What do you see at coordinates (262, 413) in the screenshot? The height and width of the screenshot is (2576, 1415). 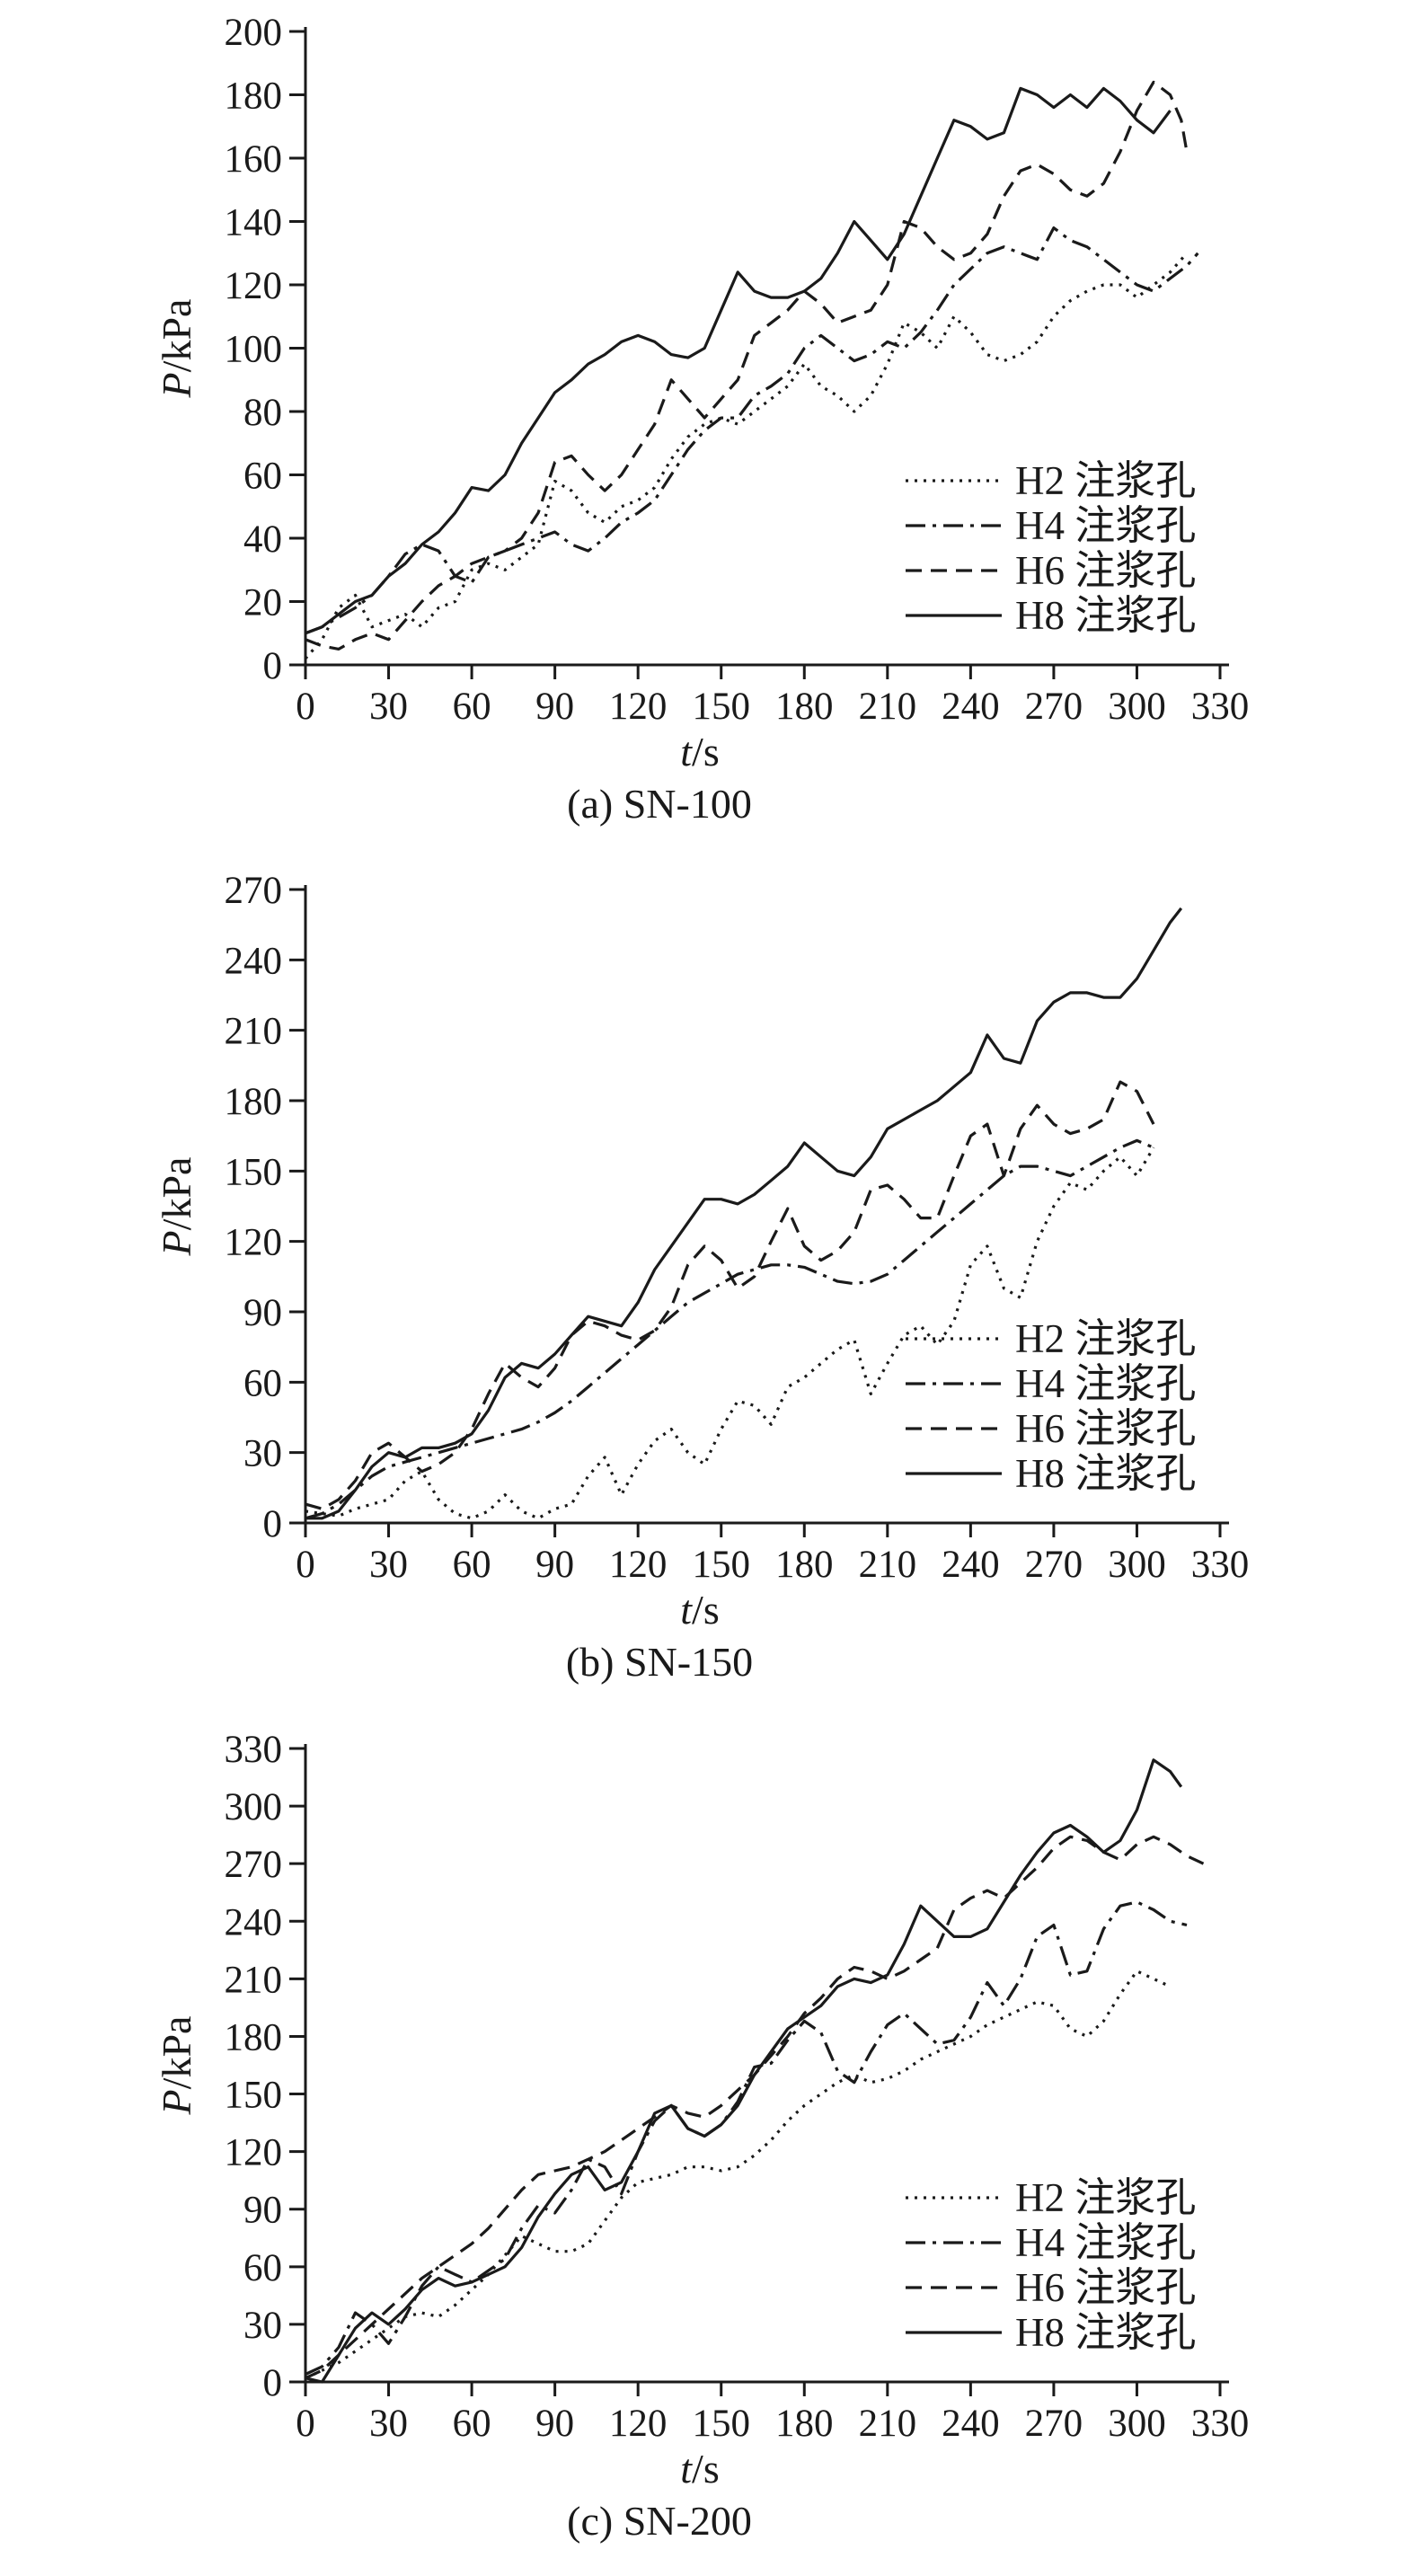 I see `y-tick-label: 80` at bounding box center [262, 413].